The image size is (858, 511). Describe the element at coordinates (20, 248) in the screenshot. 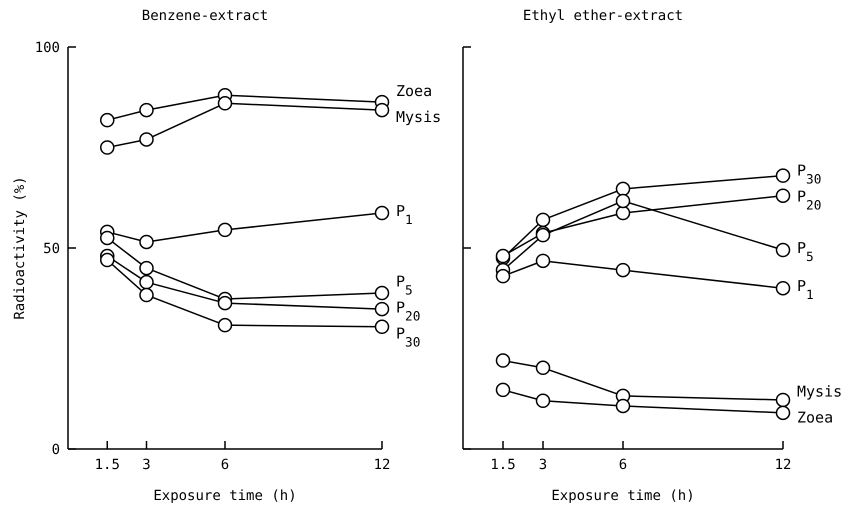

I see `y-axis-title: Radioactivity (%)` at that location.